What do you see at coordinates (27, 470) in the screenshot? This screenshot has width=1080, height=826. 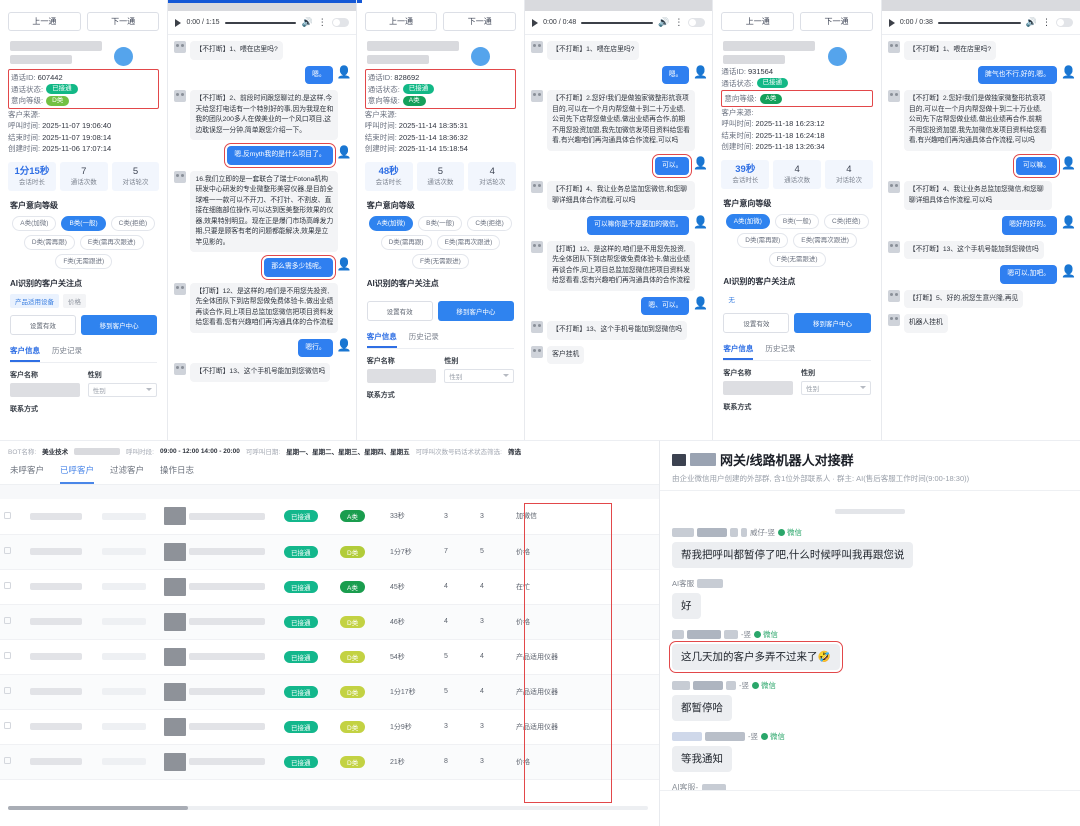 I see `tab-uncalled-customers: 未呼客户` at bounding box center [27, 470].